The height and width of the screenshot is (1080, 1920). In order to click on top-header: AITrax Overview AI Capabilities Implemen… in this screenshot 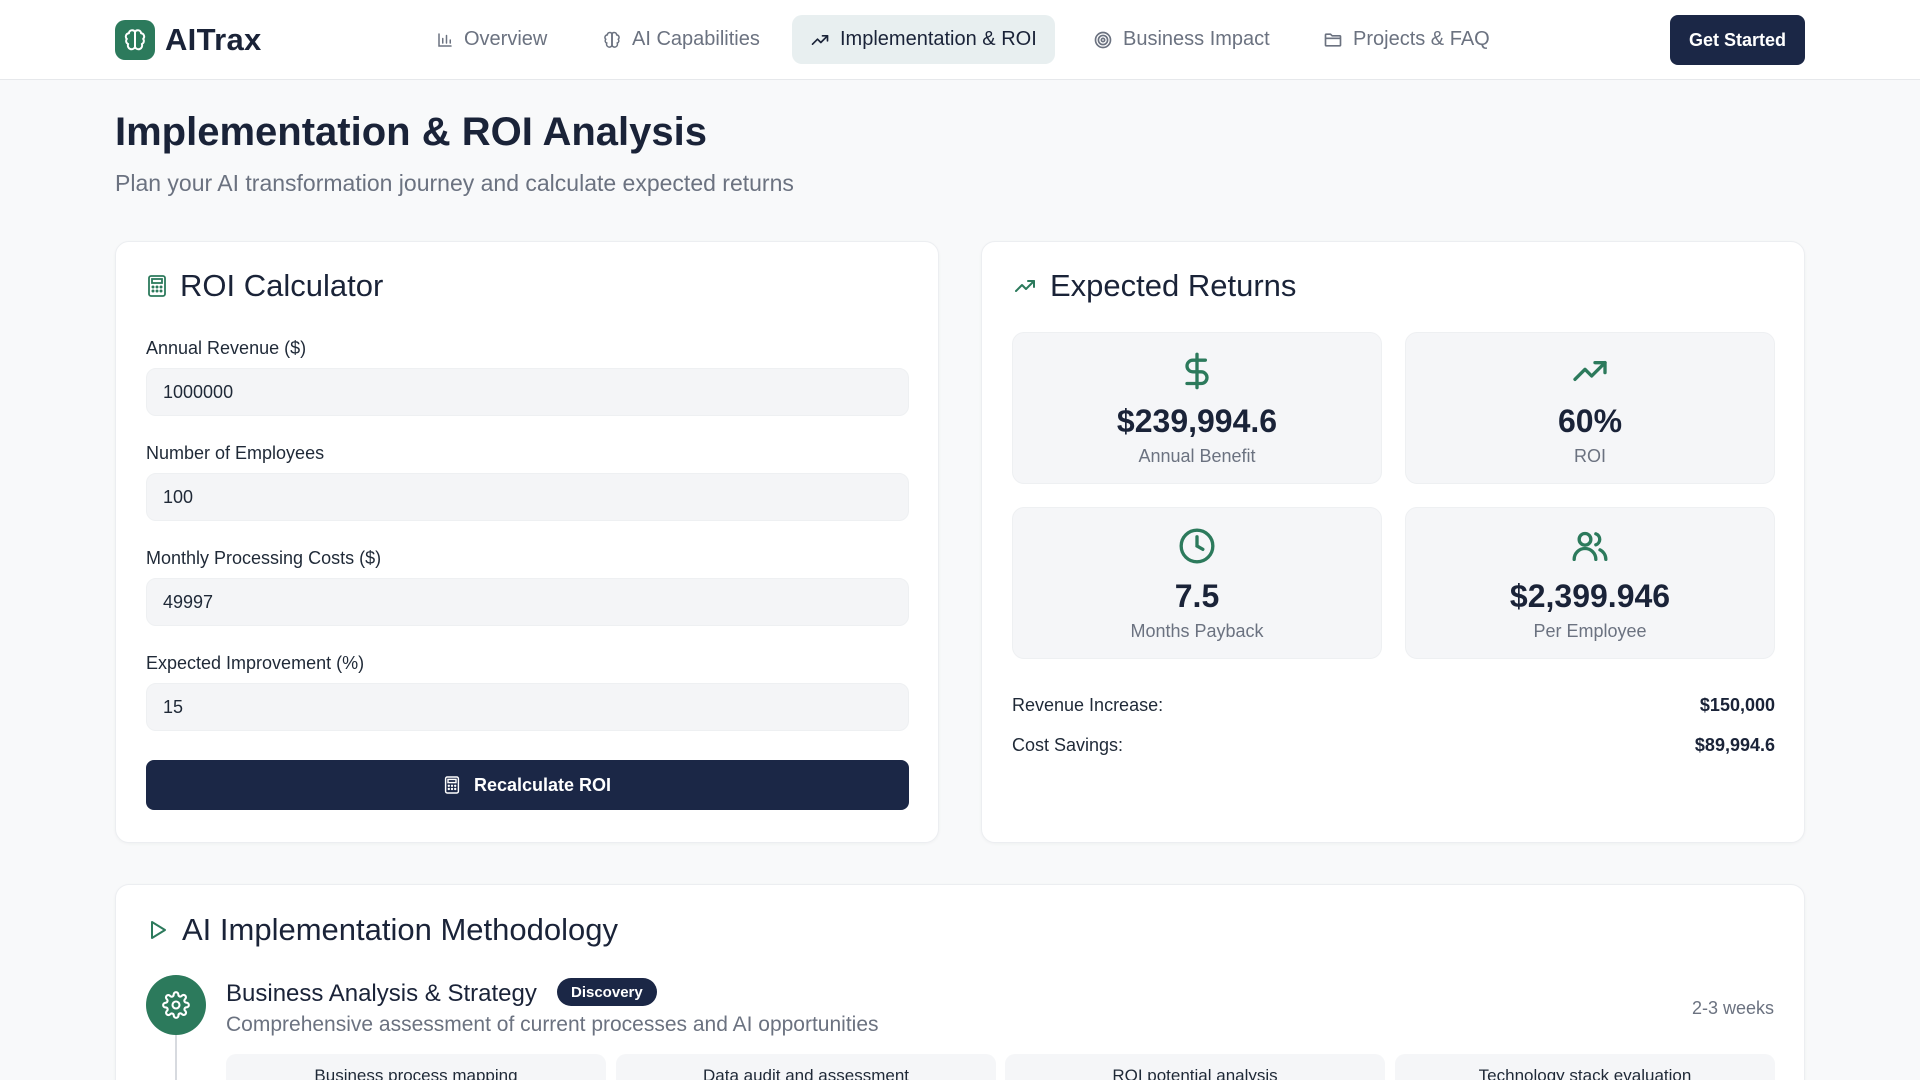, I will do `click(960, 40)`.